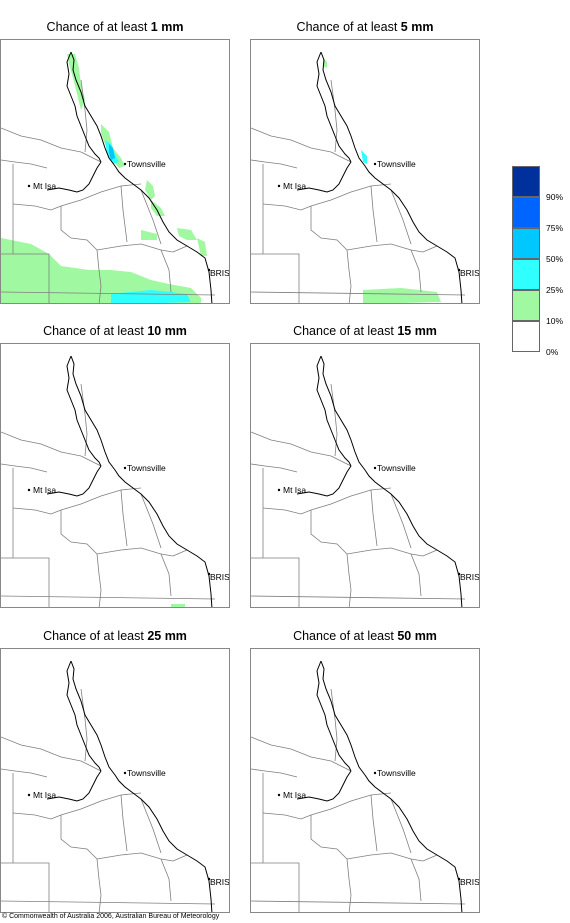  I want to click on legend-label: 50%, so click(555, 259).